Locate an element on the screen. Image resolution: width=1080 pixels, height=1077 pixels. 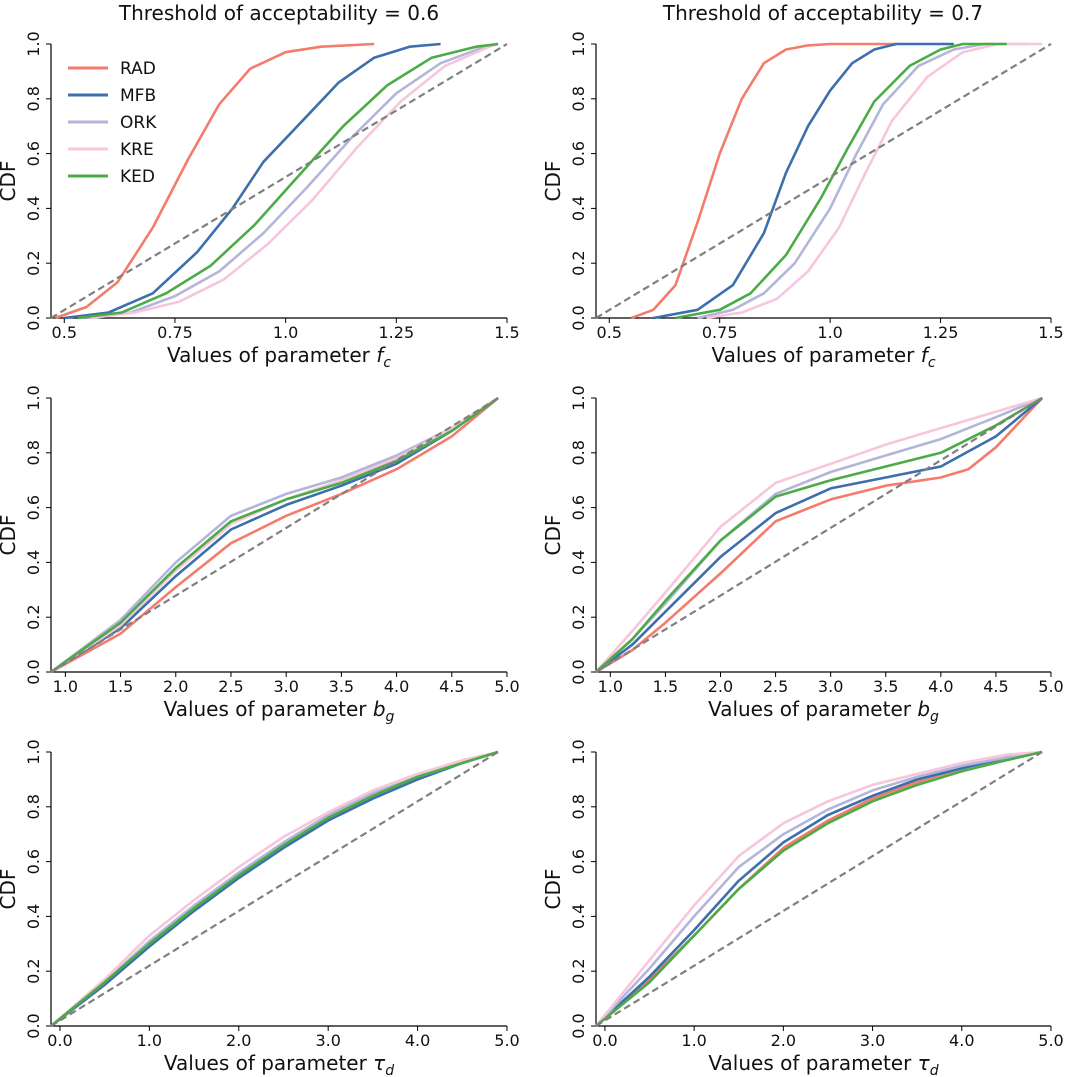
x-axis-label: Values of parameter τd is located at coordinates (279, 1064).